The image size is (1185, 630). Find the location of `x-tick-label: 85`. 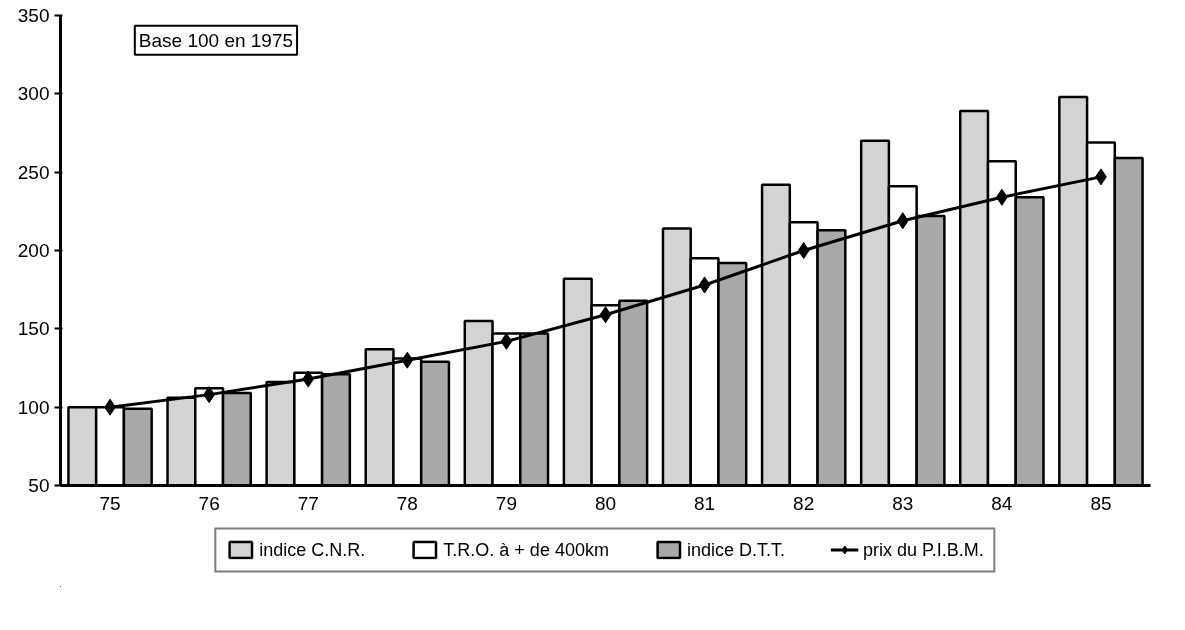

x-tick-label: 85 is located at coordinates (1101, 503).